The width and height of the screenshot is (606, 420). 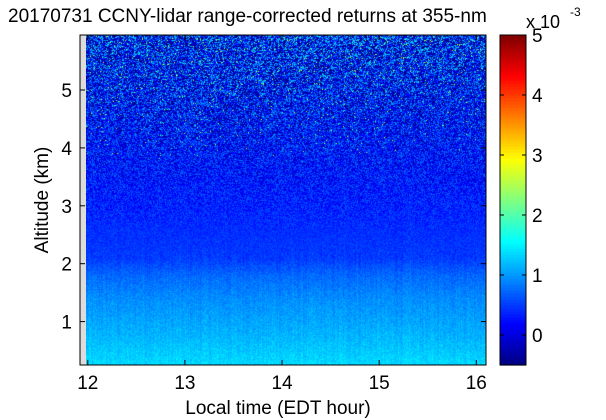 I want to click on x-tick-label: 16, so click(x=476, y=383).